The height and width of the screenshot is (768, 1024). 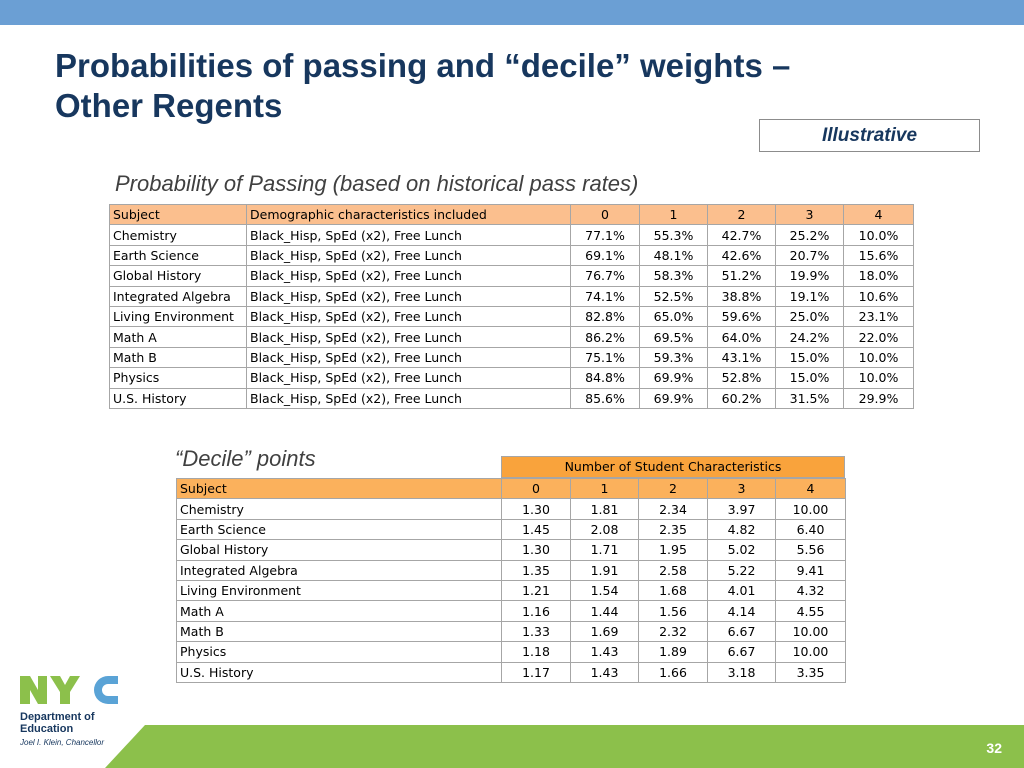 I want to click on table-cell: 25.0%, so click(x=809, y=316).